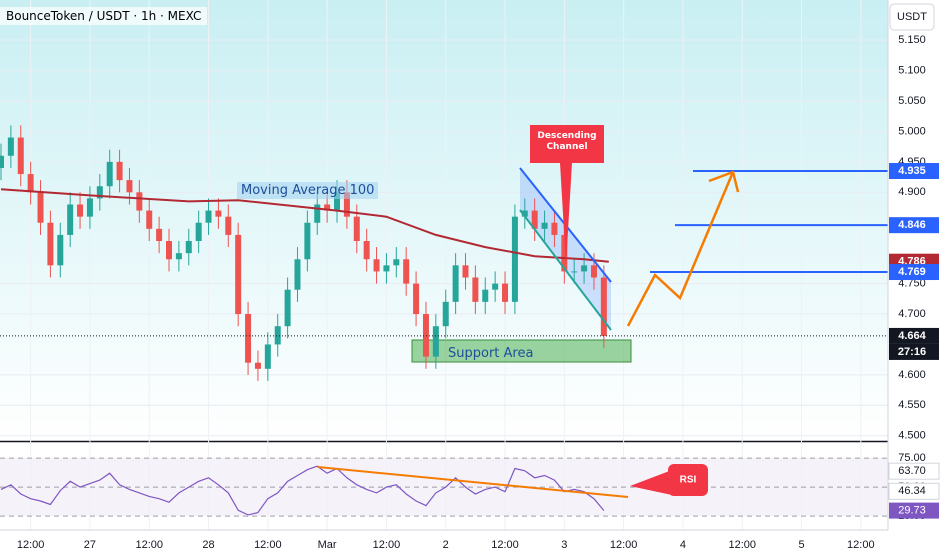  Describe the element at coordinates (912, 284) in the screenshot. I see `y-tick-label: 4.750` at that location.